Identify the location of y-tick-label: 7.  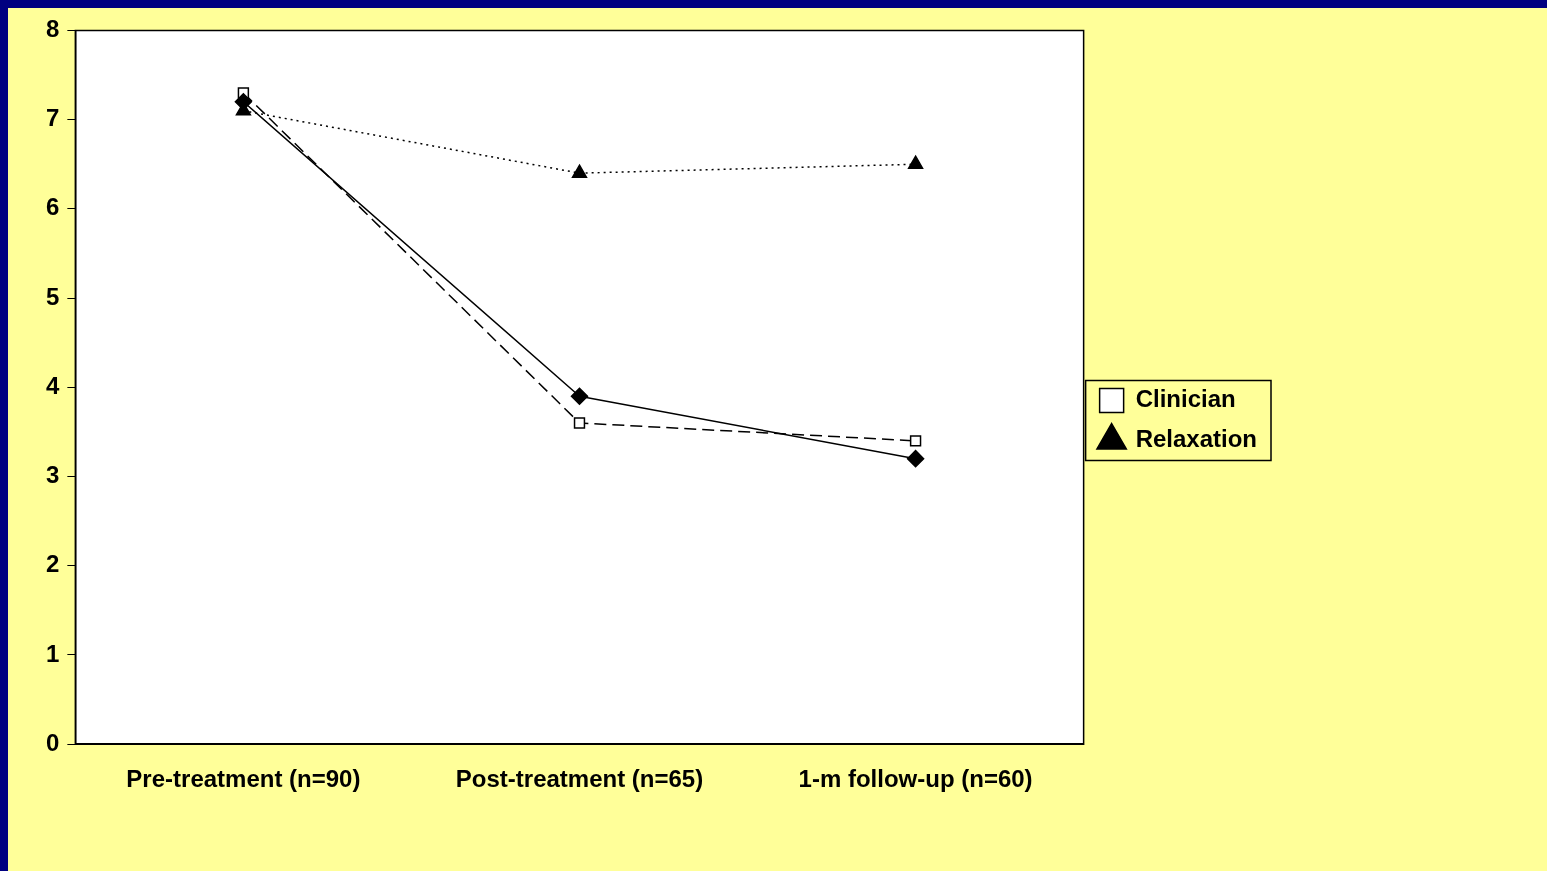
(52, 118).